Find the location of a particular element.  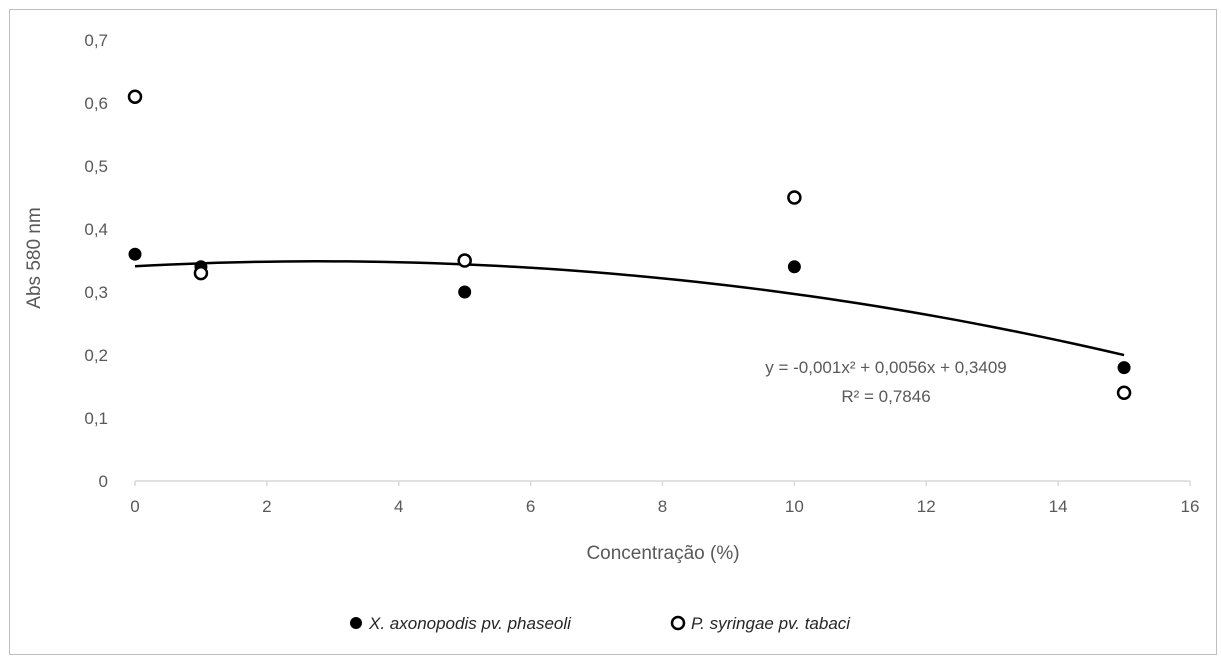

legend-item-p-syringae: P. syringae pv. tabaci is located at coordinates (760, 623).